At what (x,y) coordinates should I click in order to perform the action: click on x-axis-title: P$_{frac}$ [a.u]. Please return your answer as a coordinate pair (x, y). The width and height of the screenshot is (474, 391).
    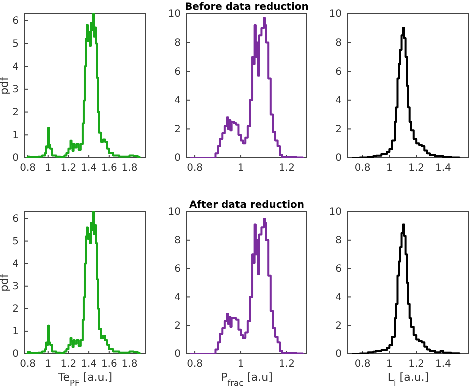
    Looking at the image, I should click on (247, 379).